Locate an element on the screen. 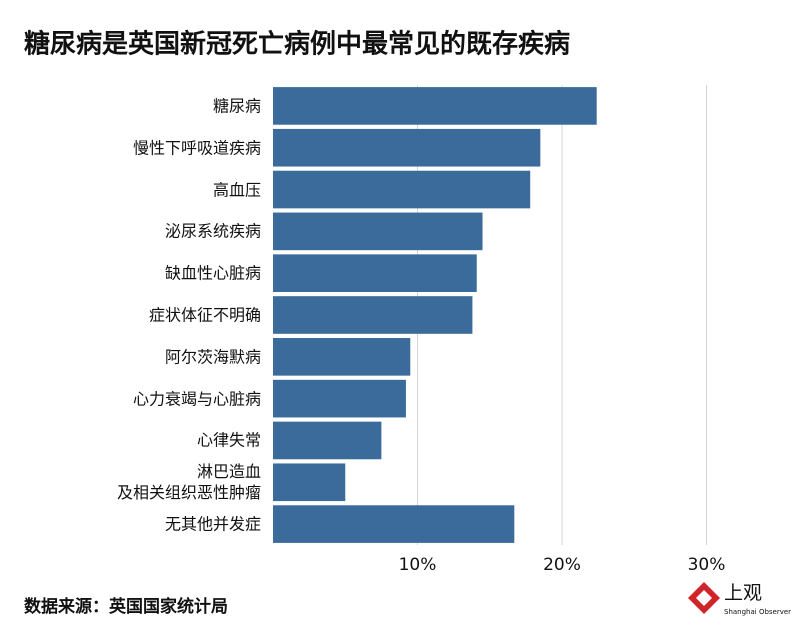 This screenshot has width=799, height=630. y-tick-label: 淋巴造血 及相关组织恶性肿瘤 is located at coordinates (188, 482).